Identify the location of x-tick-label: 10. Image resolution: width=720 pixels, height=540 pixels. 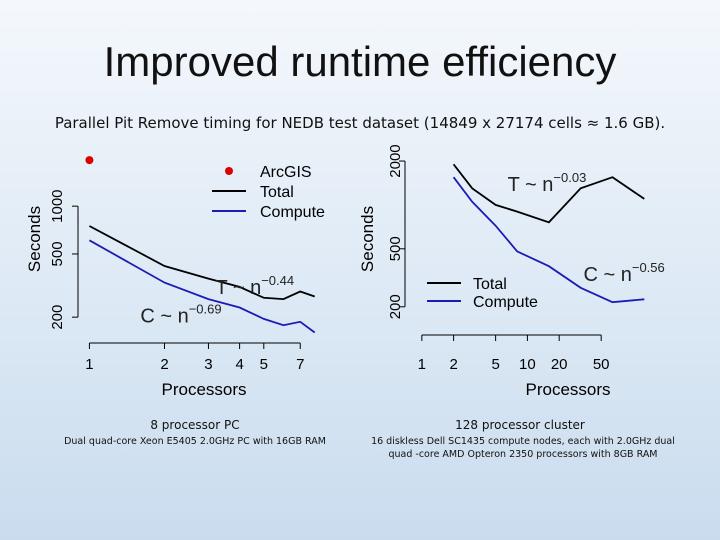
(527, 364).